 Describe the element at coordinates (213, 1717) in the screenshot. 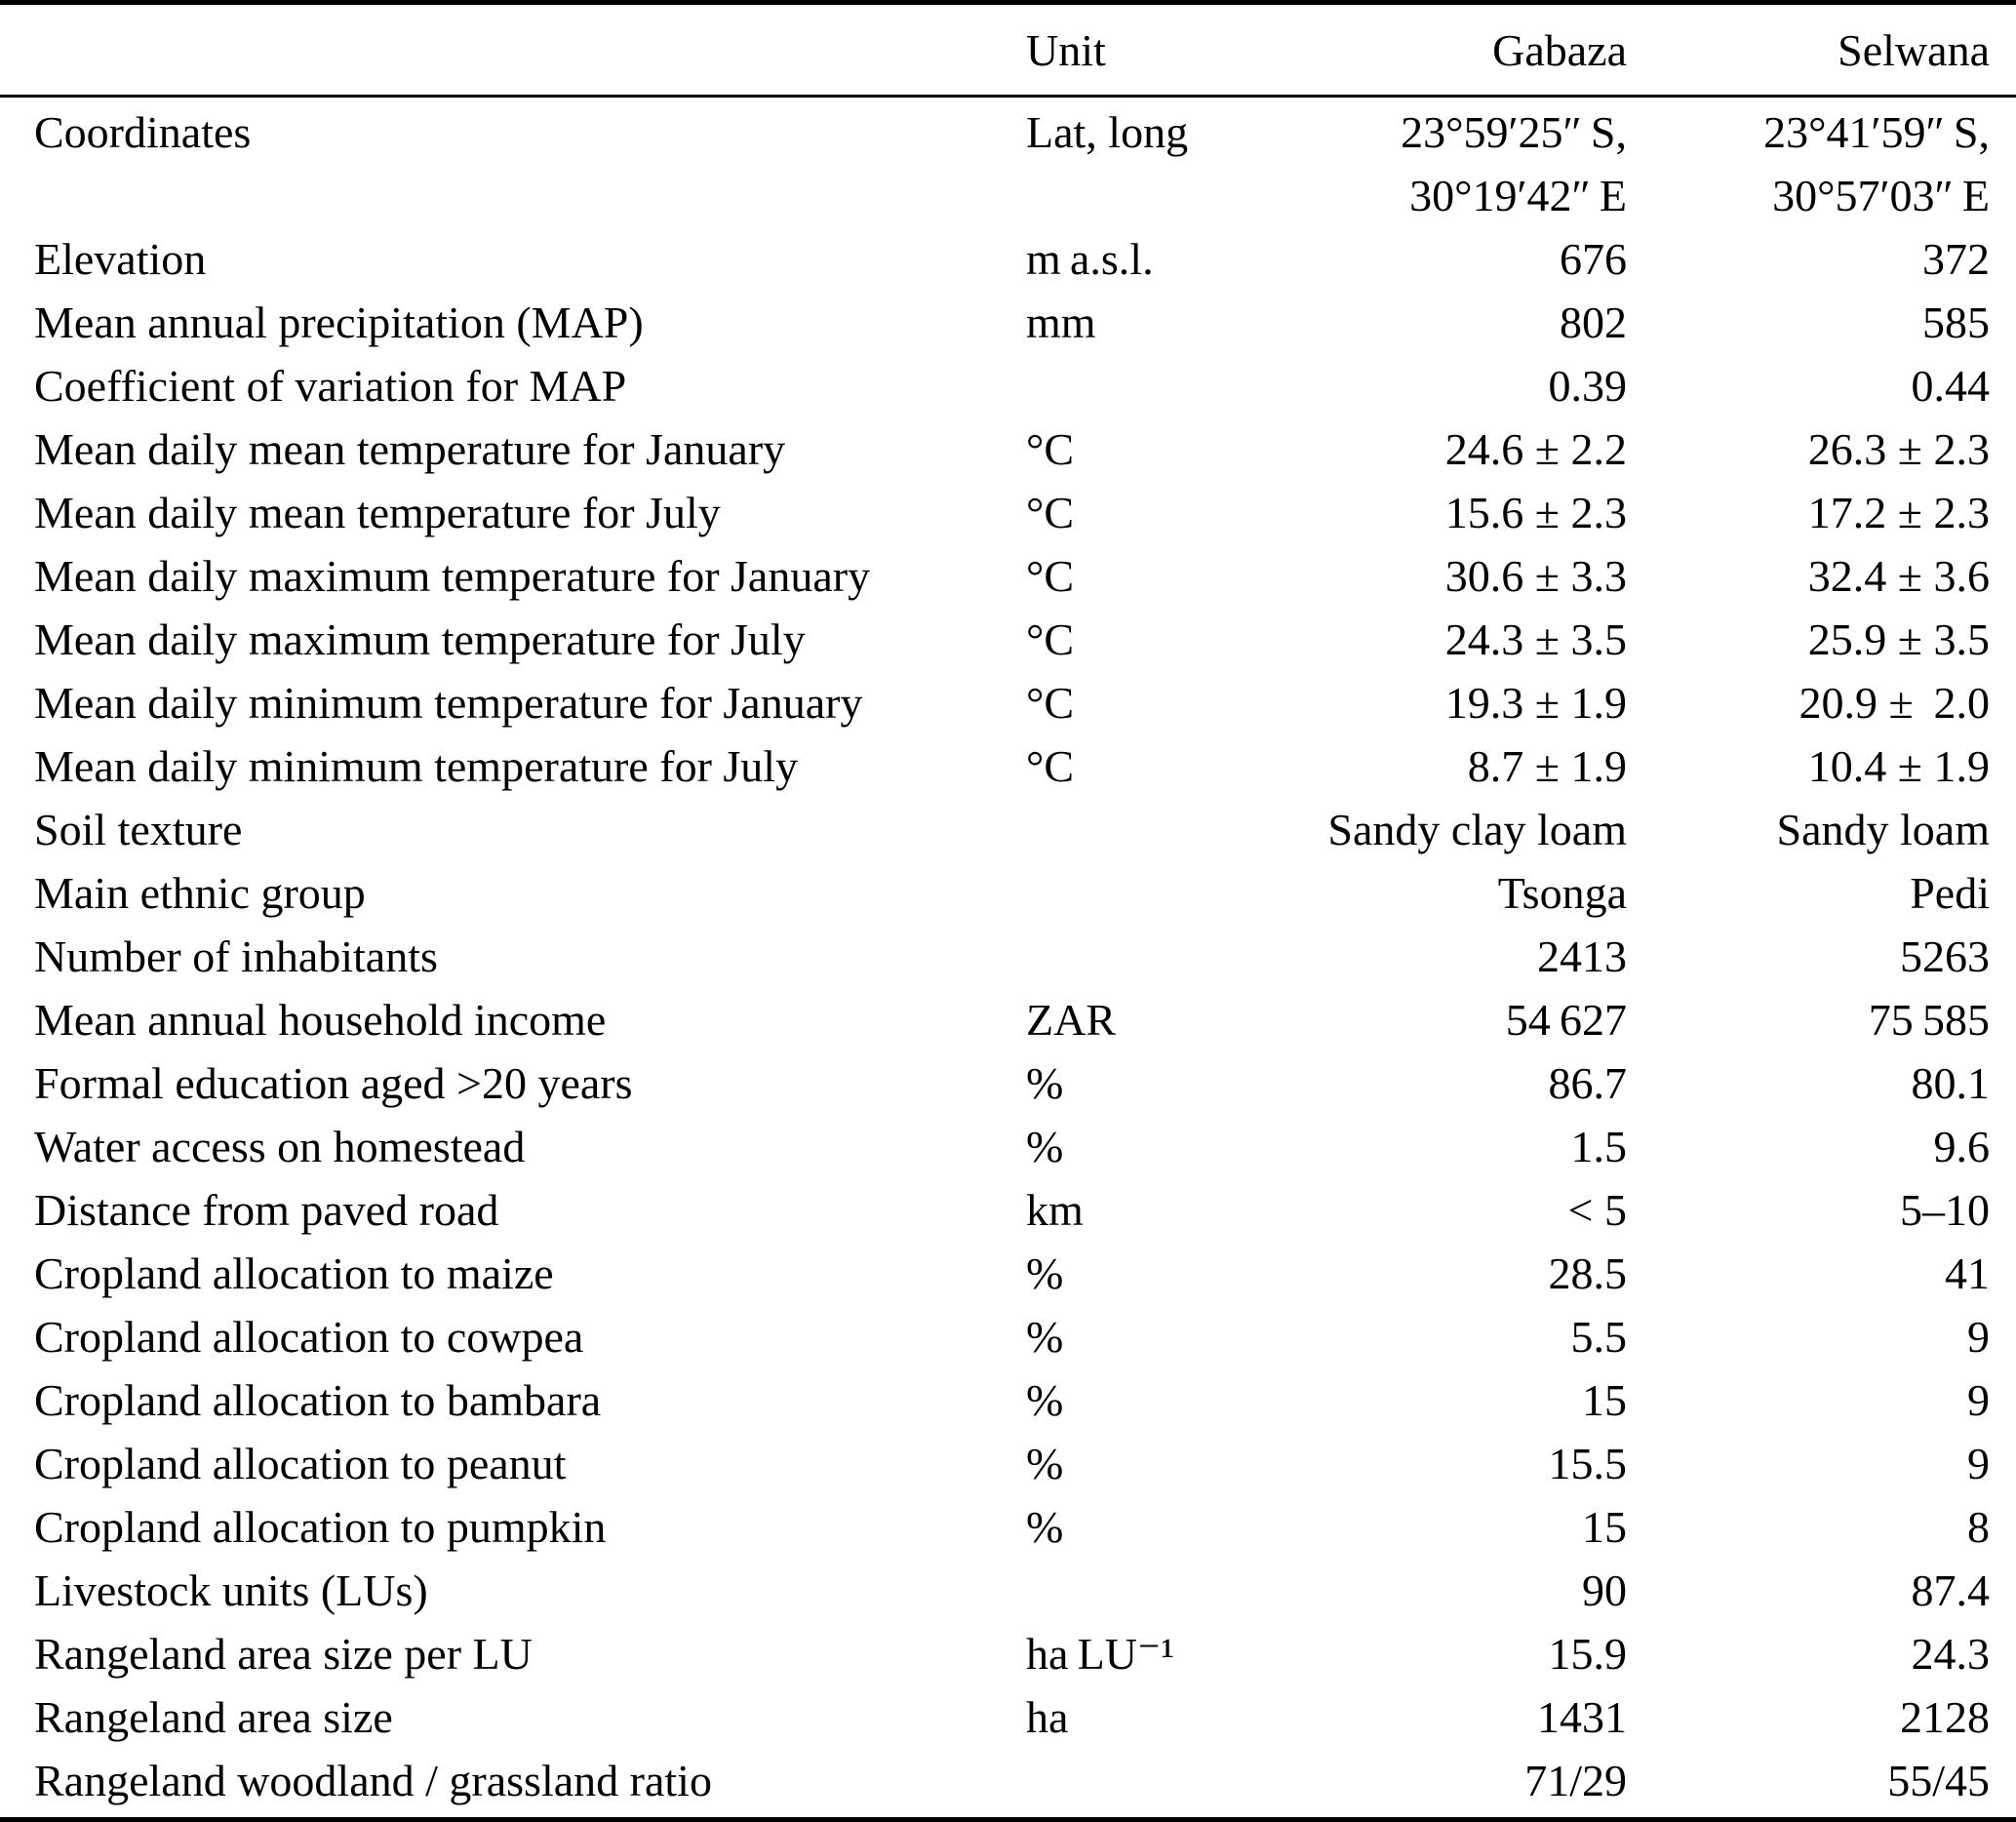

I see `row-label: Rangeland area size` at that location.